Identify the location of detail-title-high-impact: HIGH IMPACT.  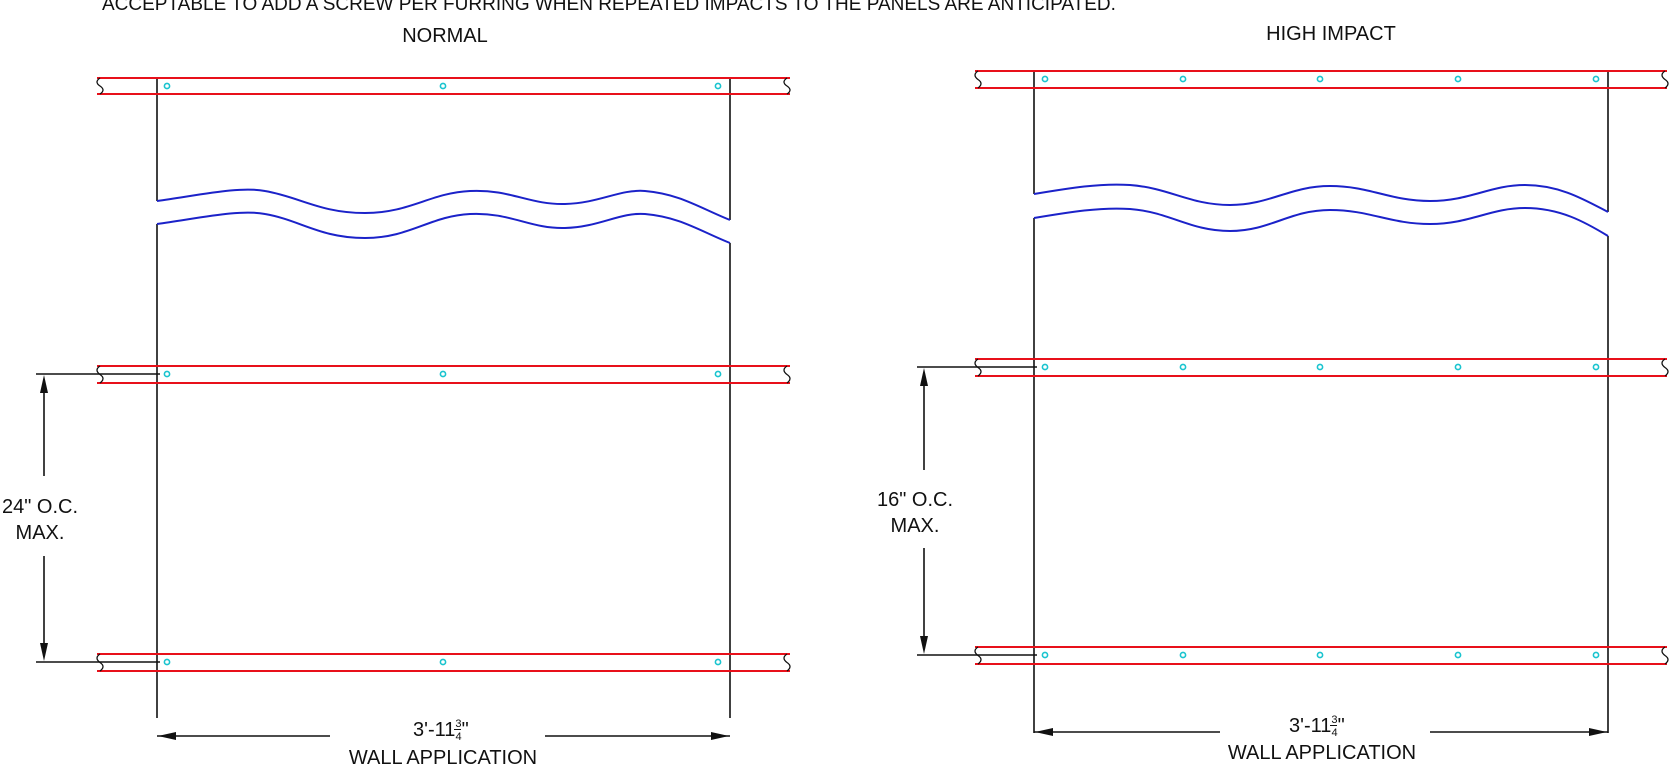
(1331, 34).